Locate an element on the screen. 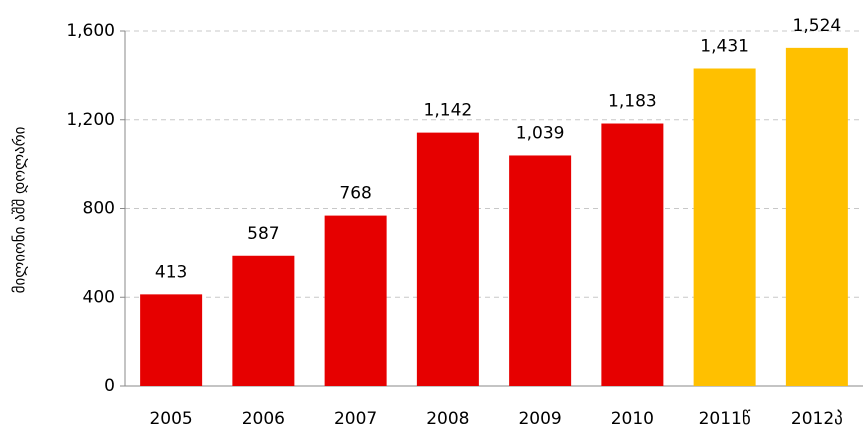 This screenshot has height=434, width=863. value-label: 413 is located at coordinates (171, 272).